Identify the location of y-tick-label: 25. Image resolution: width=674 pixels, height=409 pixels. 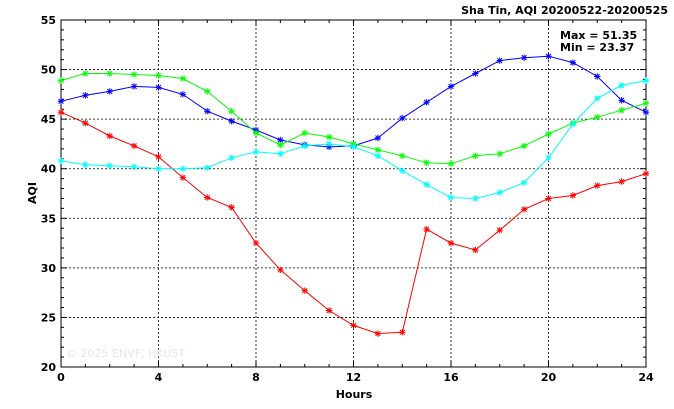
(48, 317).